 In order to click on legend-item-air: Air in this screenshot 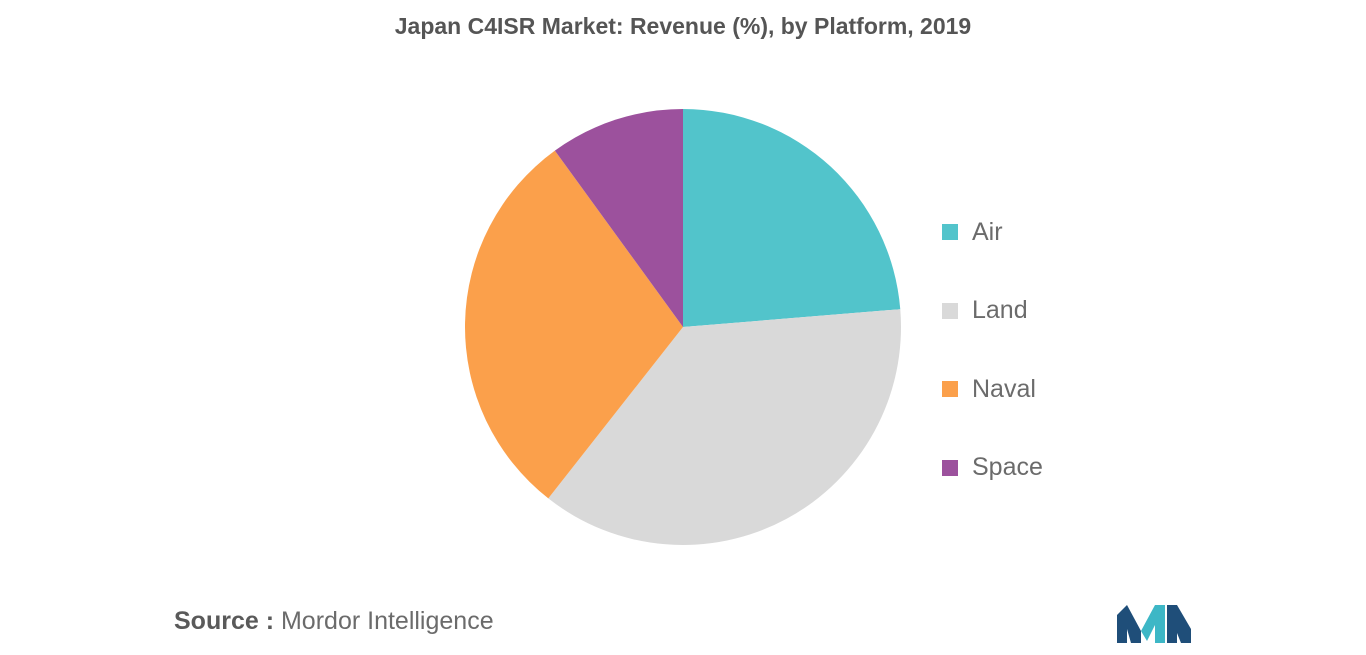, I will do `click(992, 232)`.